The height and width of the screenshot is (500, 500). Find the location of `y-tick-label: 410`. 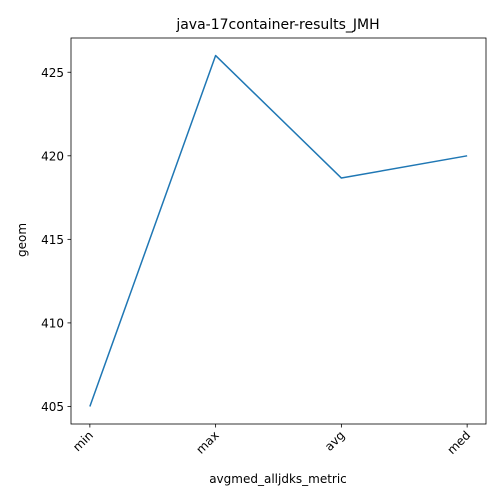

y-tick-label: 410 is located at coordinates (52, 323).